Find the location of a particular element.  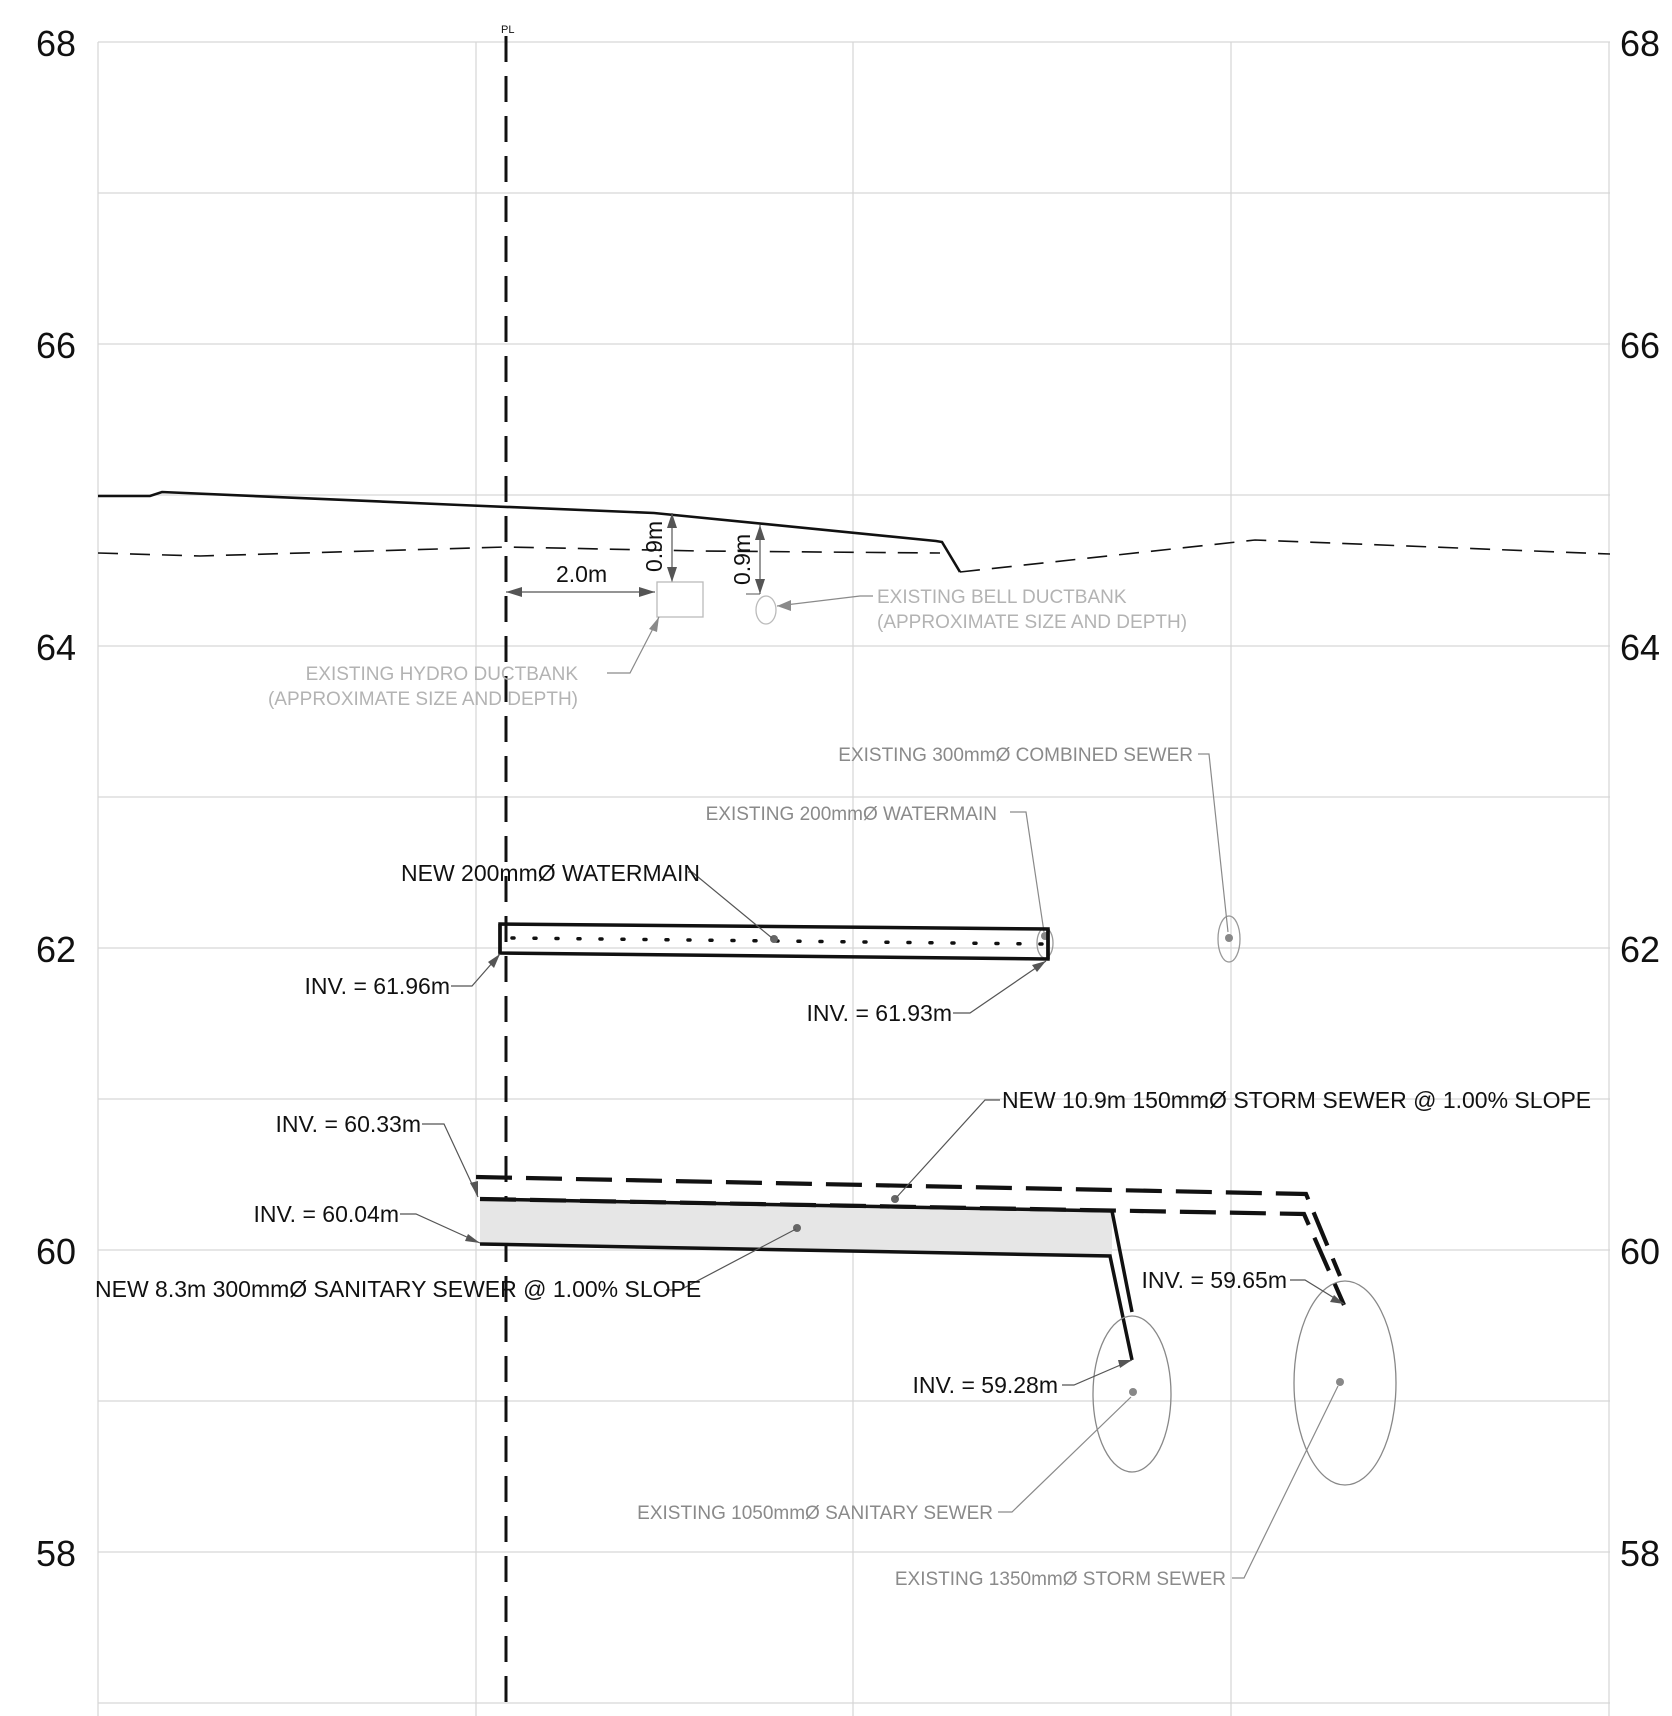

new-storm-sewer-top is located at coordinates (908, 1225).